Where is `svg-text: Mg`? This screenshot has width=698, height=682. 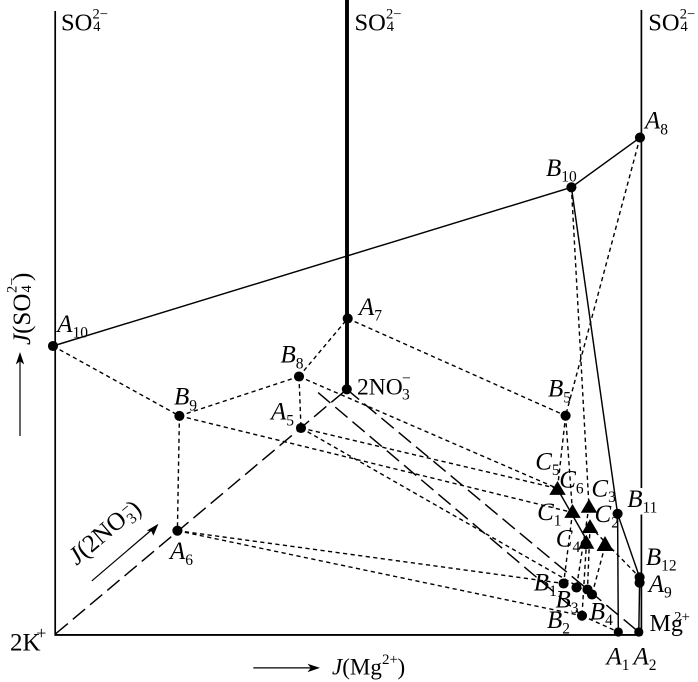 svg-text: Mg is located at coordinates (666, 624).